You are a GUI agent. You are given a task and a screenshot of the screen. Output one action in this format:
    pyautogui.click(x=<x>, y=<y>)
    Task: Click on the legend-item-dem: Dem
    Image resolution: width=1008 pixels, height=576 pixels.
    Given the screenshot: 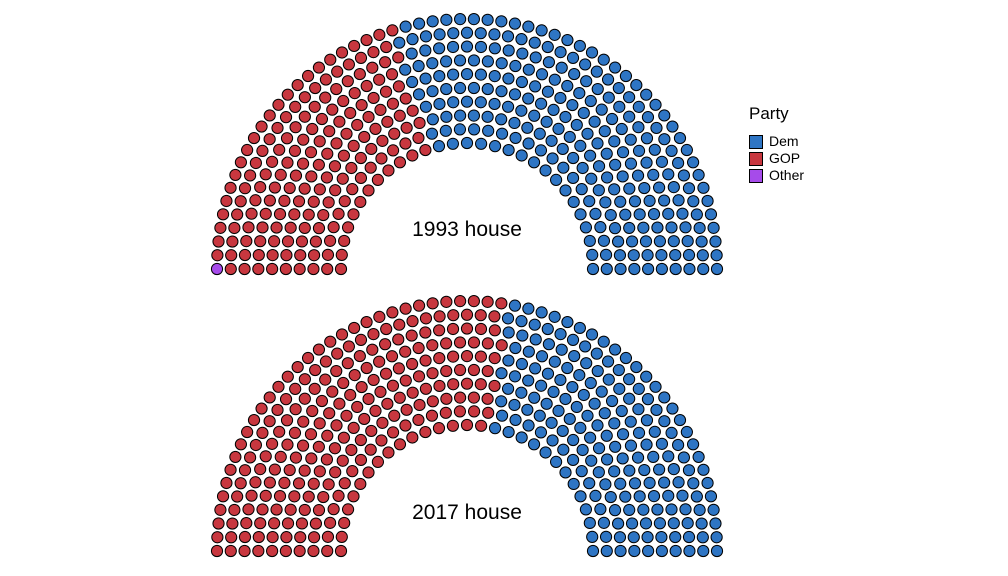 What is the action you would take?
    pyautogui.click(x=804, y=141)
    